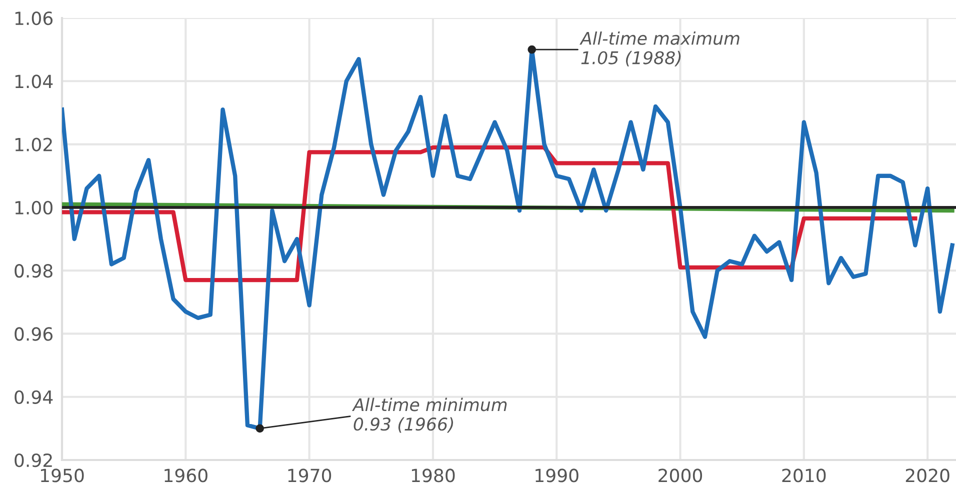  What do you see at coordinates (33, 207) in the screenshot?
I see `y-tick-label: 1.00` at bounding box center [33, 207].